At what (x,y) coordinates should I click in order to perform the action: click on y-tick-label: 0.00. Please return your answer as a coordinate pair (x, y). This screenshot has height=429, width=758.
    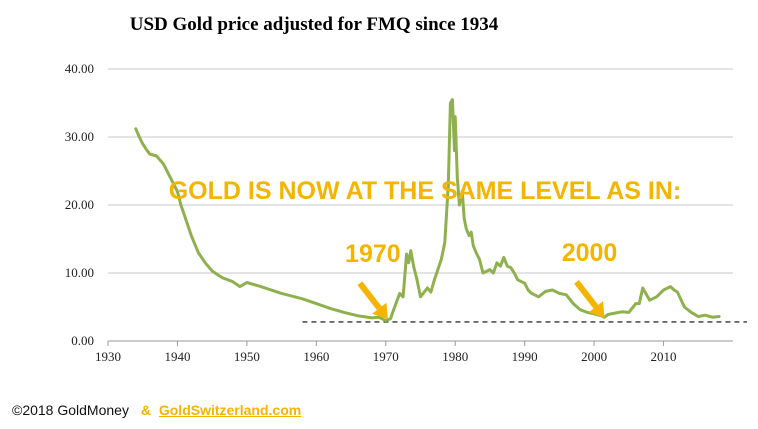
    Looking at the image, I should click on (82, 340).